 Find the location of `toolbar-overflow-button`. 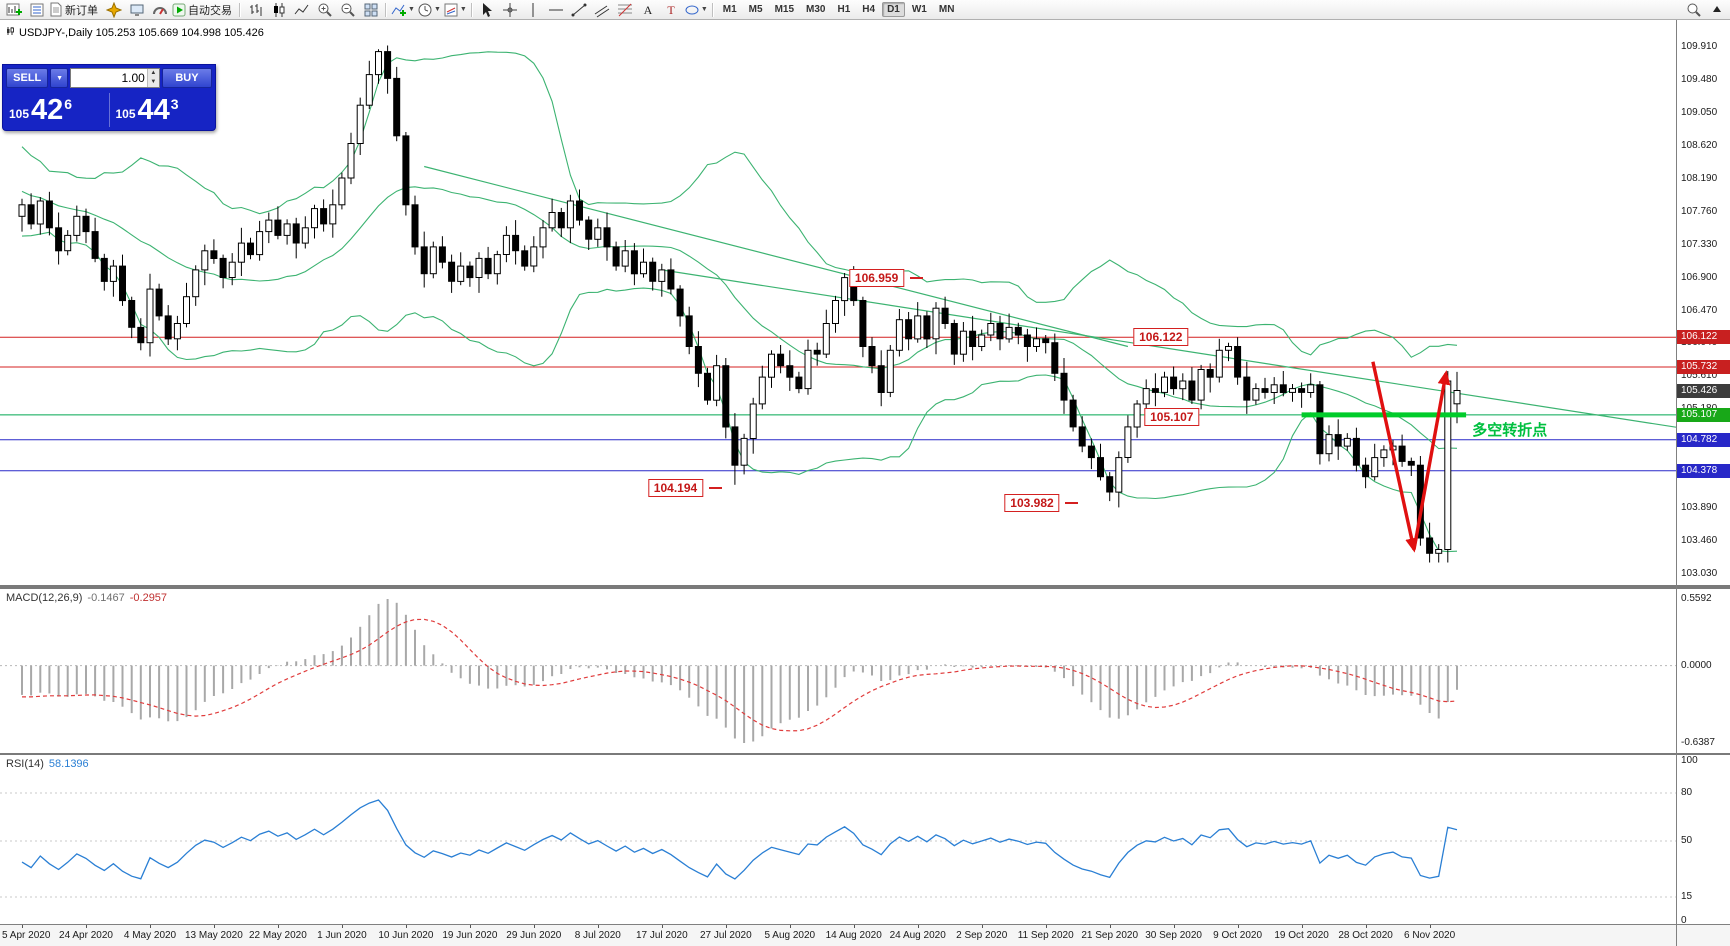

toolbar-overflow-button is located at coordinates (1716, 10).